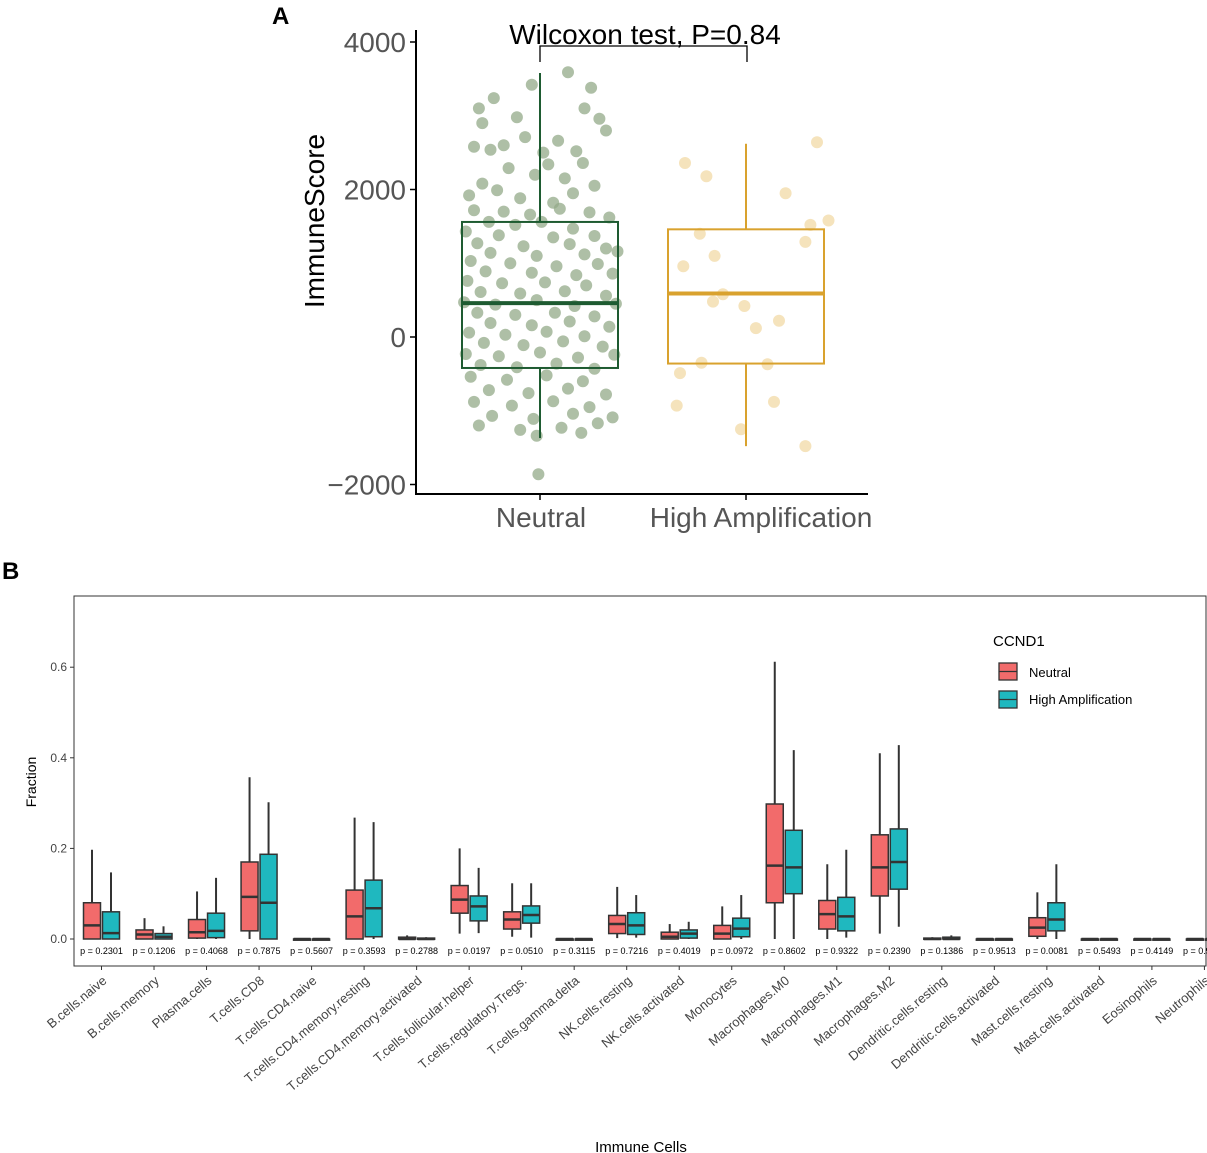  Describe the element at coordinates (469, 951) in the screenshot. I see `pvalue-t-cells-follicular-helper: p = 0.0197` at that location.